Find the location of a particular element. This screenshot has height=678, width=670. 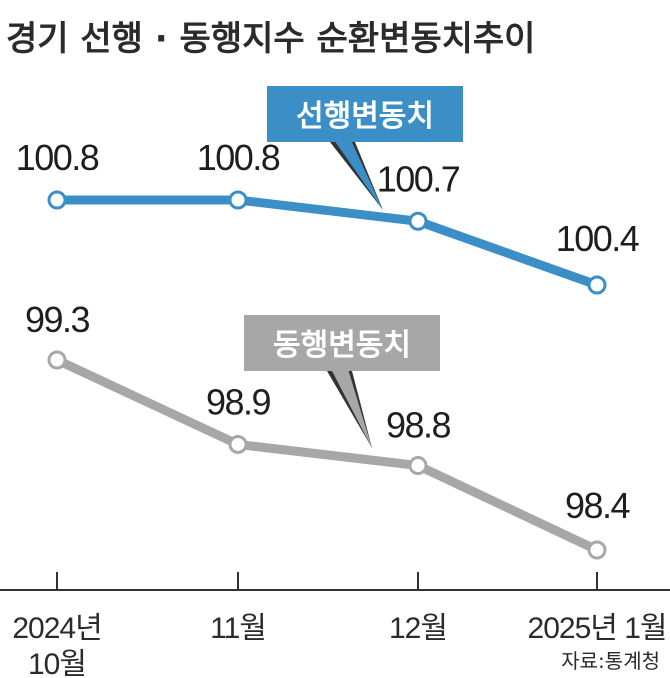

x-tick-label: 11월 is located at coordinates (238, 628).